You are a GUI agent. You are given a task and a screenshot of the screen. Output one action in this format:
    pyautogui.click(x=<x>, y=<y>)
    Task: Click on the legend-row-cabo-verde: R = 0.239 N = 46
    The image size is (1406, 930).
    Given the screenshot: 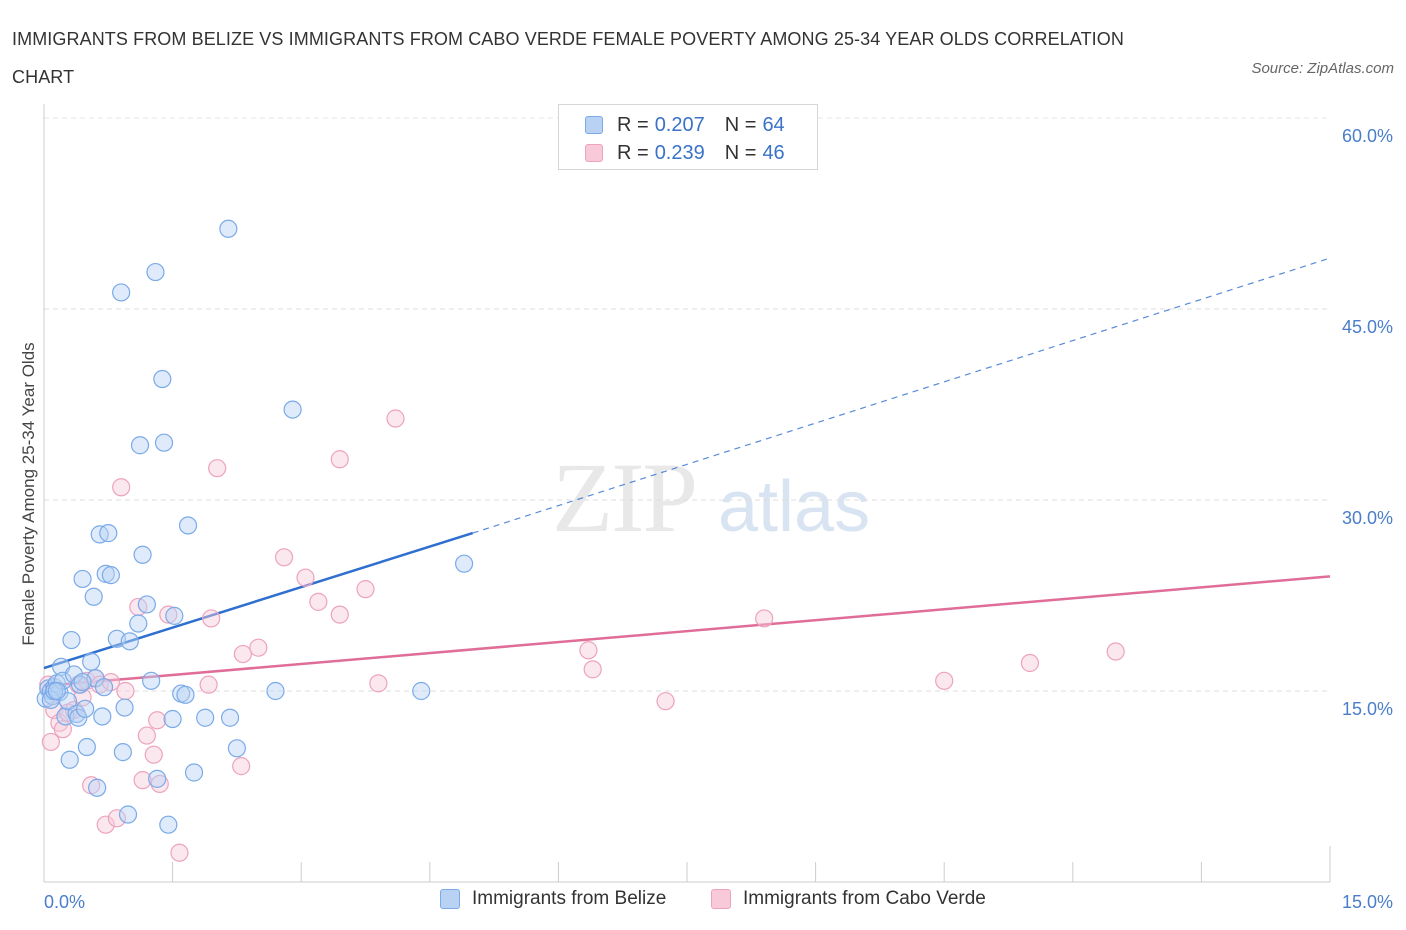 What is the action you would take?
    pyautogui.click(x=685, y=153)
    